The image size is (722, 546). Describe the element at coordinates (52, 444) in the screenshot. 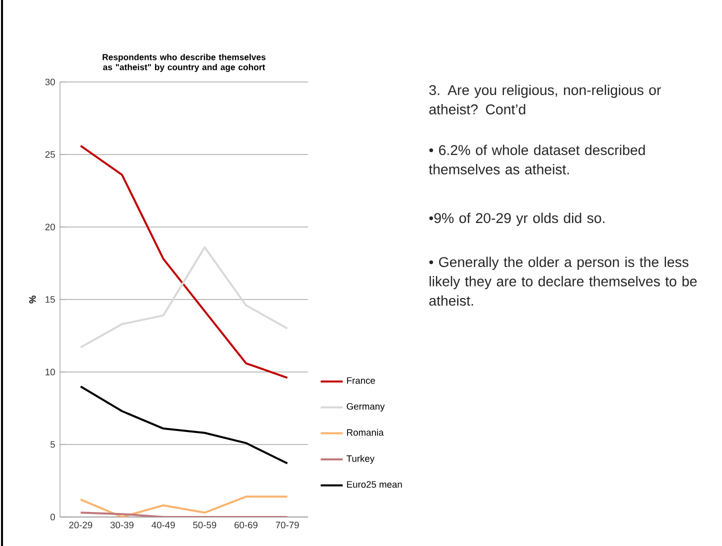

I see `y-tick-label: 5` at that location.